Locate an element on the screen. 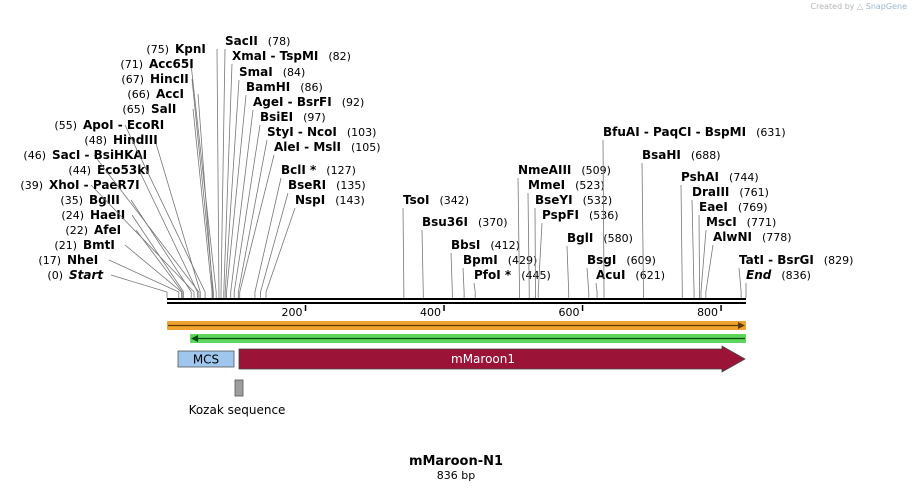  site-name: BclI * is located at coordinates (299, 170).